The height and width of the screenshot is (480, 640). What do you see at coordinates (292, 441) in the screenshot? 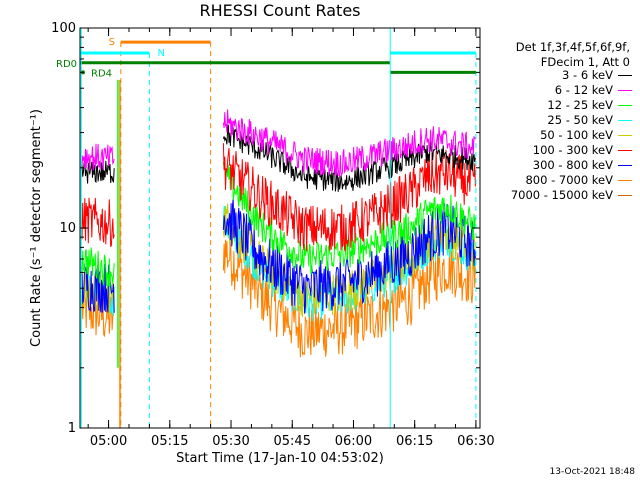
I see `x-tick-label: 05:45` at bounding box center [292, 441].